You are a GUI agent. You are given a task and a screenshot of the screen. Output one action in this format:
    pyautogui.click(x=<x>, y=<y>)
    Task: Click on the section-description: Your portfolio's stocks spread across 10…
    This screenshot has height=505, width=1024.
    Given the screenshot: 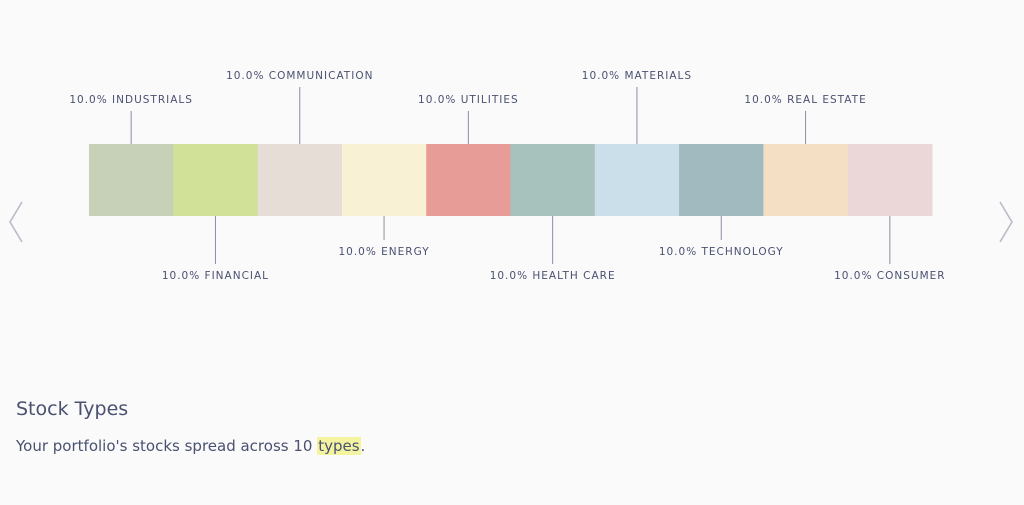 What is the action you would take?
    pyautogui.click(x=190, y=446)
    